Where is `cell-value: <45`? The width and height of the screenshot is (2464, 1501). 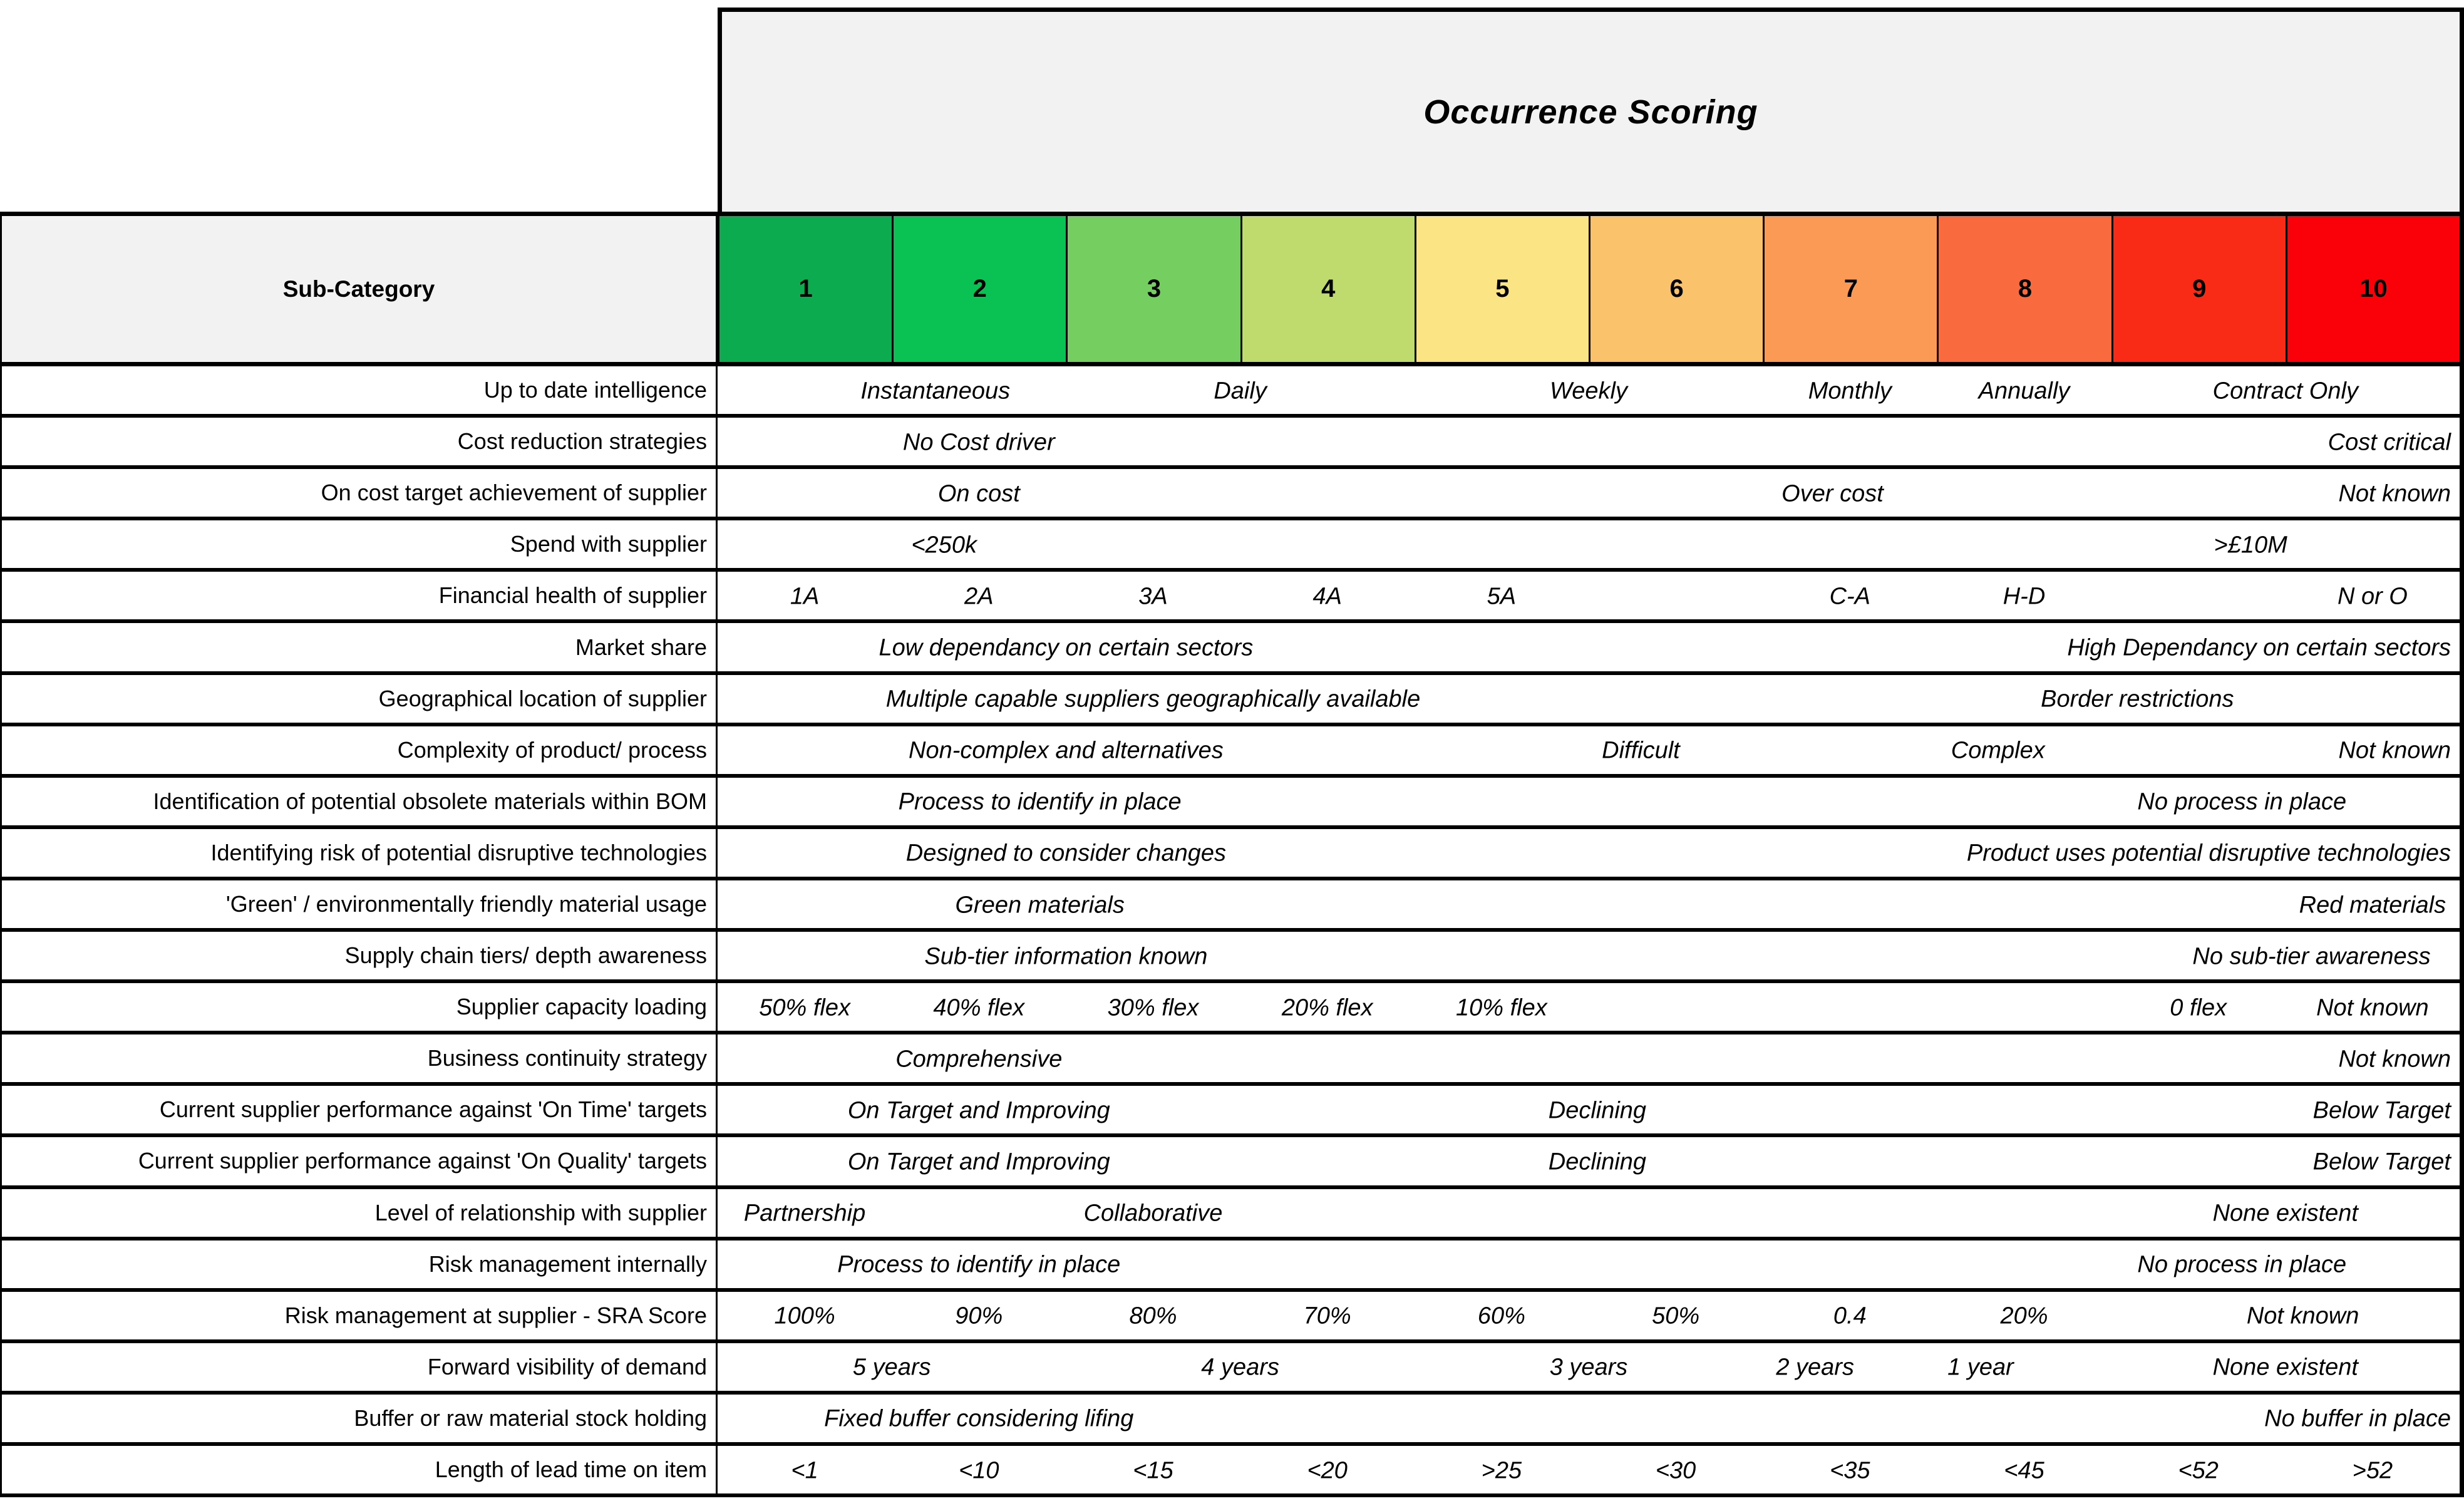 cell-value: <45 is located at coordinates (2024, 1470).